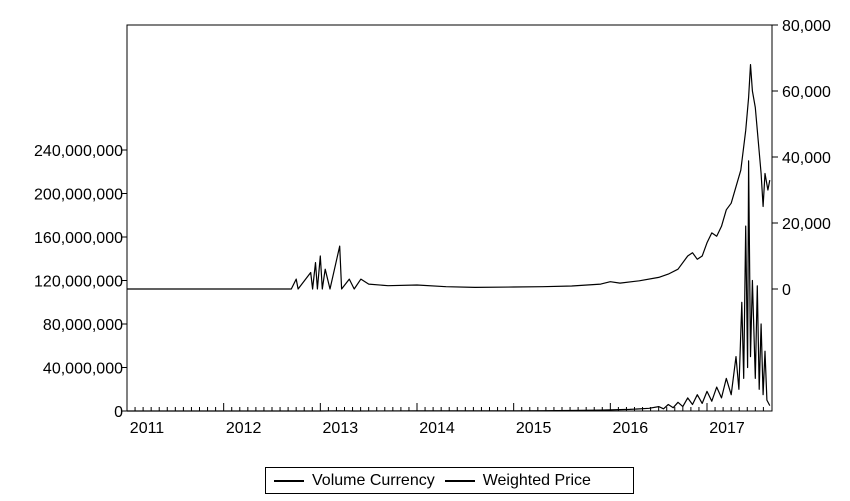  I want to click on legend-label-price: Weighted Price, so click(536, 480).